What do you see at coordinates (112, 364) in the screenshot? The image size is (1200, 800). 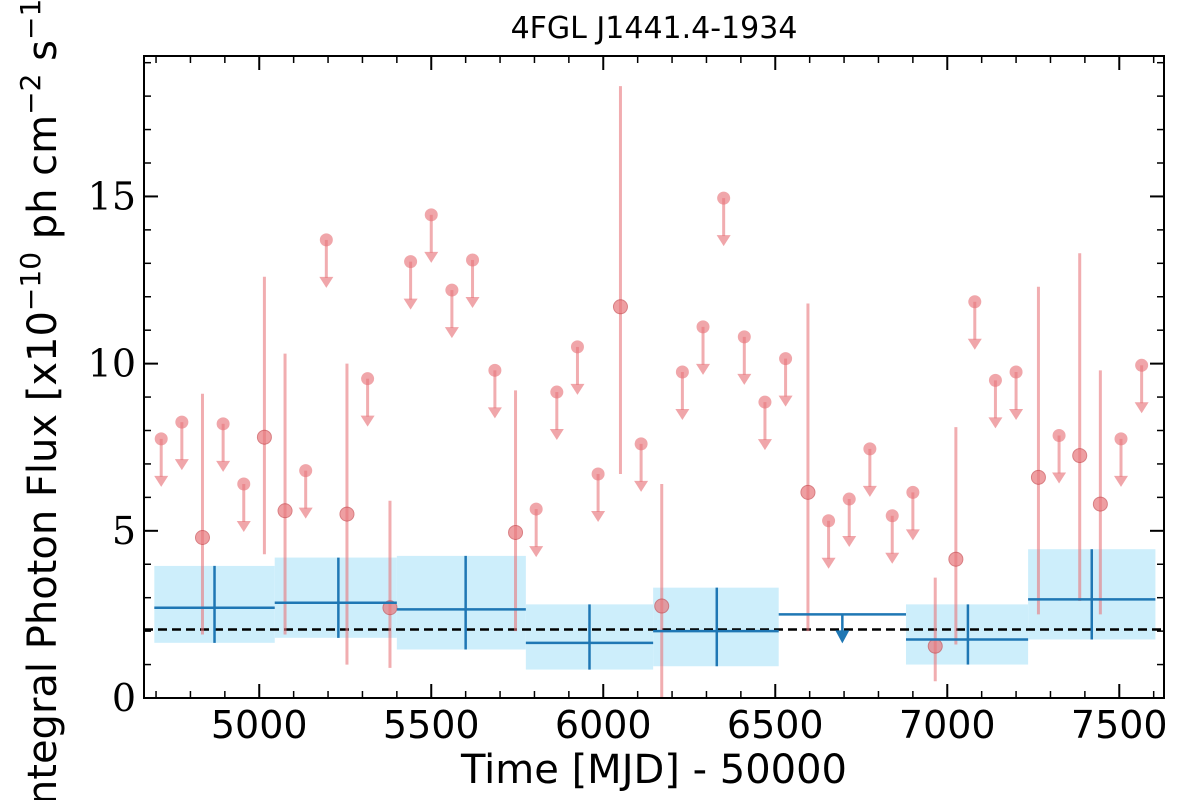 I see `y-tick-label: 10` at bounding box center [112, 364].